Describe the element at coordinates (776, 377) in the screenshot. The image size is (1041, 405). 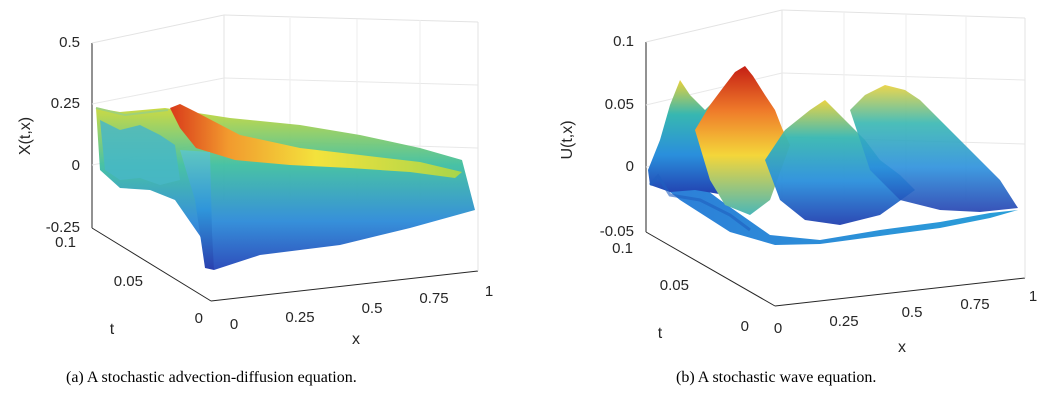
I see `caption-b: (b) A stochastic wave equation.` at that location.